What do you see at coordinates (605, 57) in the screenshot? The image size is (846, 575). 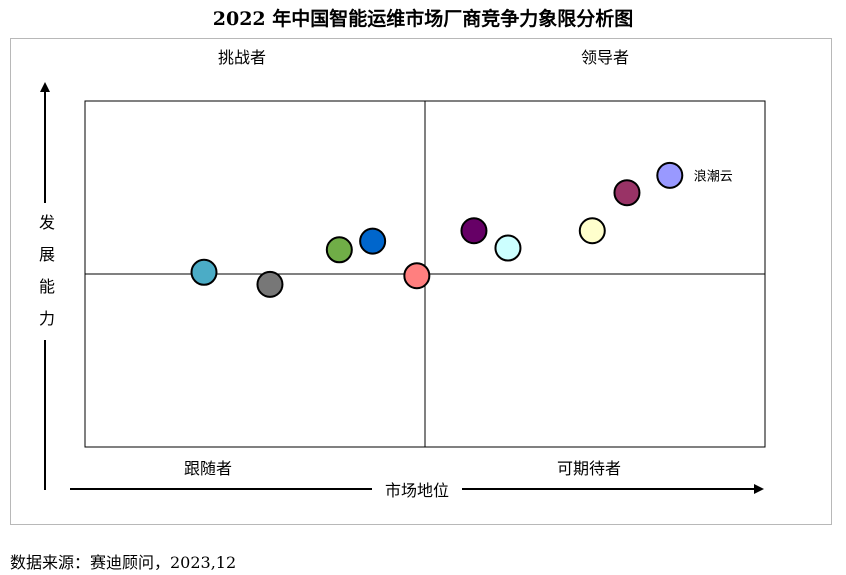 I see `quadrant-label-leaders: 领导者` at bounding box center [605, 57].